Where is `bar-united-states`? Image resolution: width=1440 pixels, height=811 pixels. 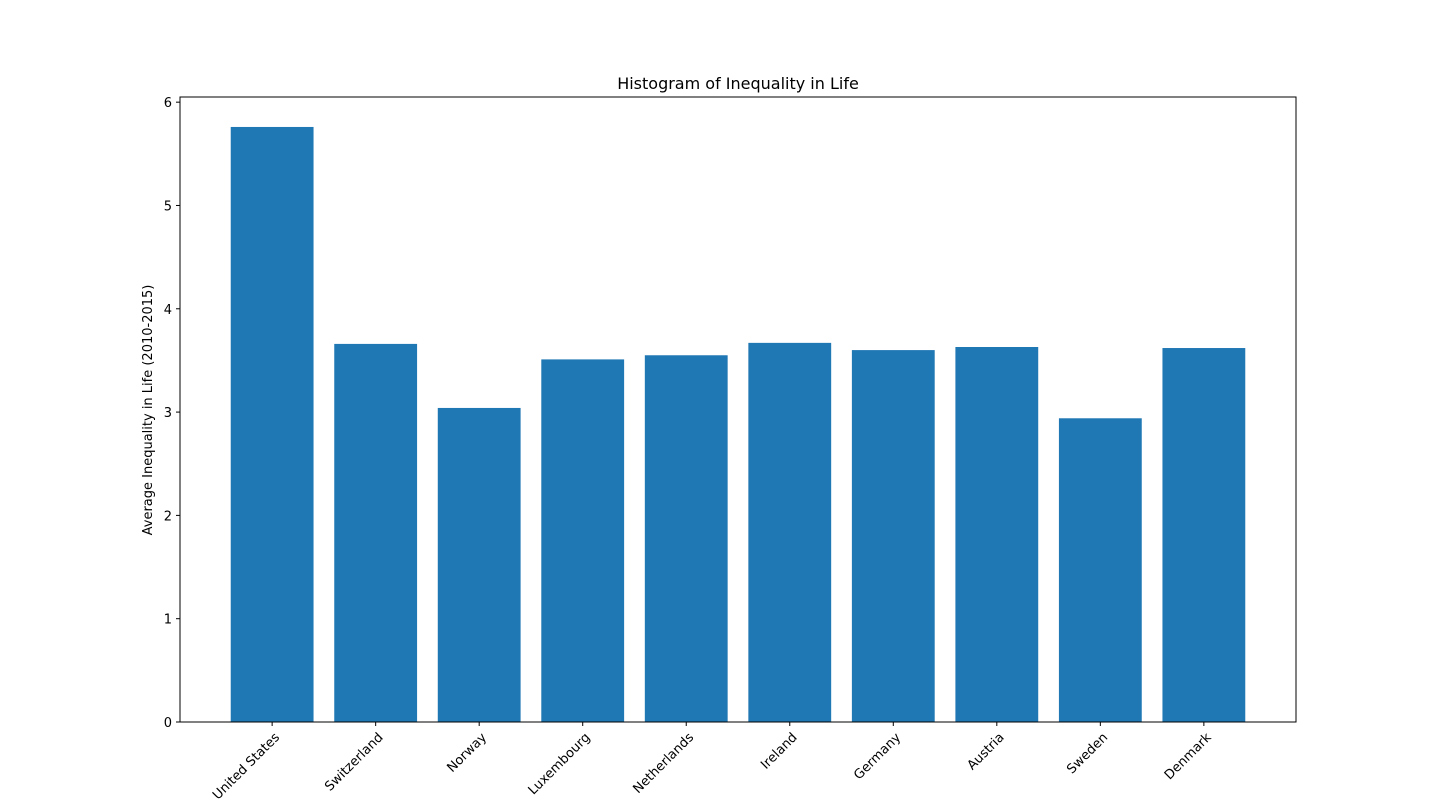 bar-united-states is located at coordinates (272, 424).